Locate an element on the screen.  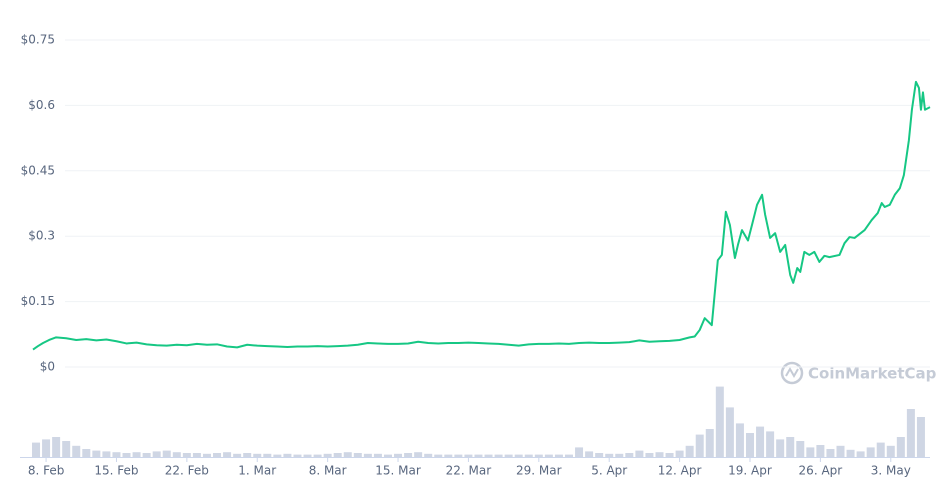
y-tick-label: $0.15 is located at coordinates (38, 301).